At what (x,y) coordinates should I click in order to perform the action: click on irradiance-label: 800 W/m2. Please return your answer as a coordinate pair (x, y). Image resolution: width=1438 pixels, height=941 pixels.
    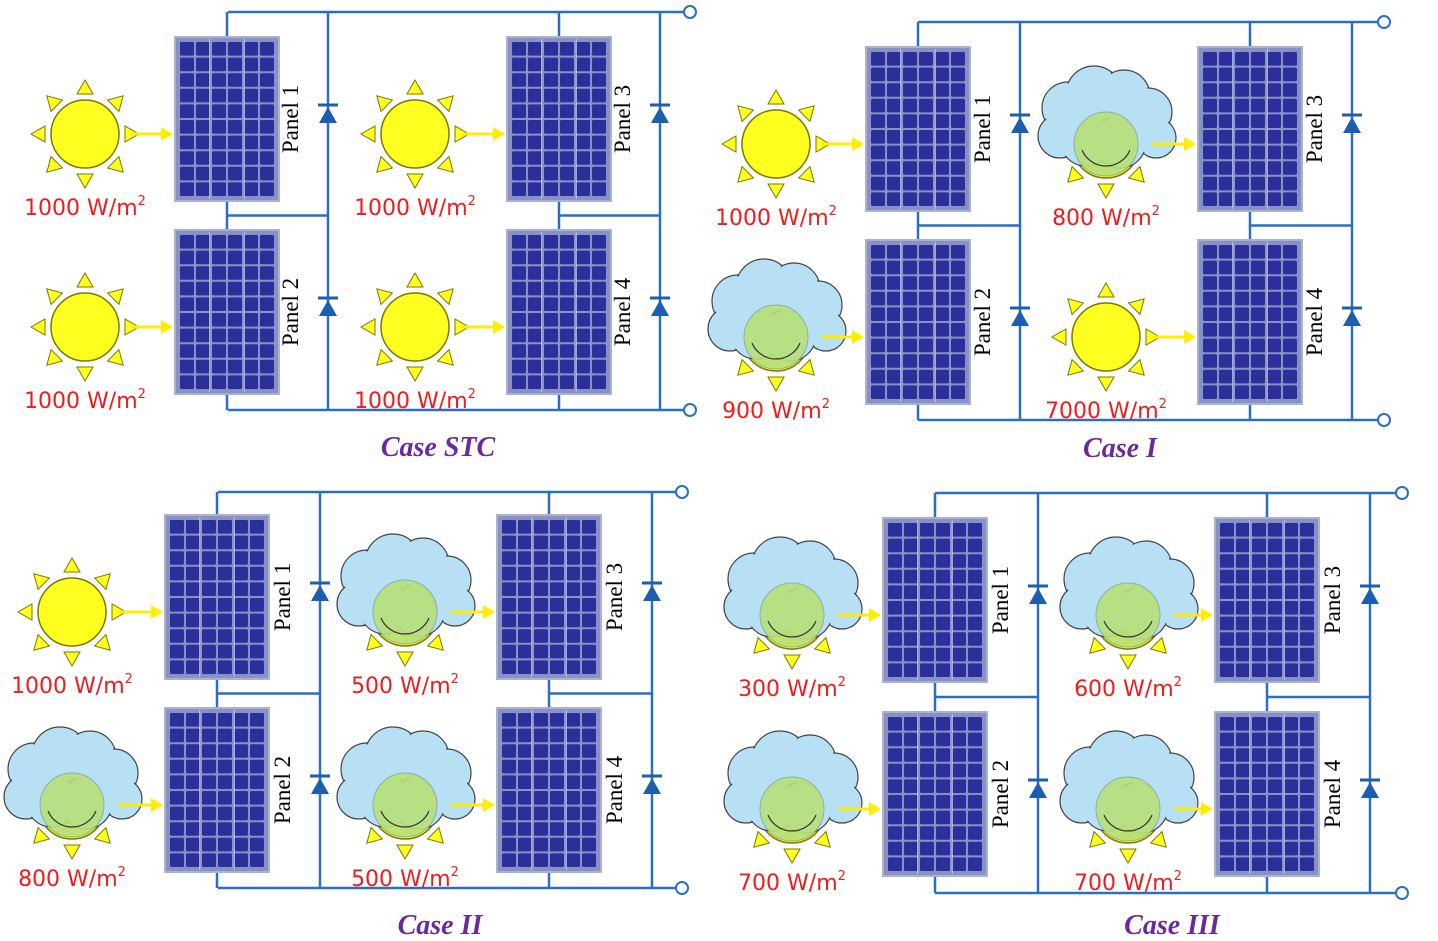
    Looking at the image, I should click on (72, 878).